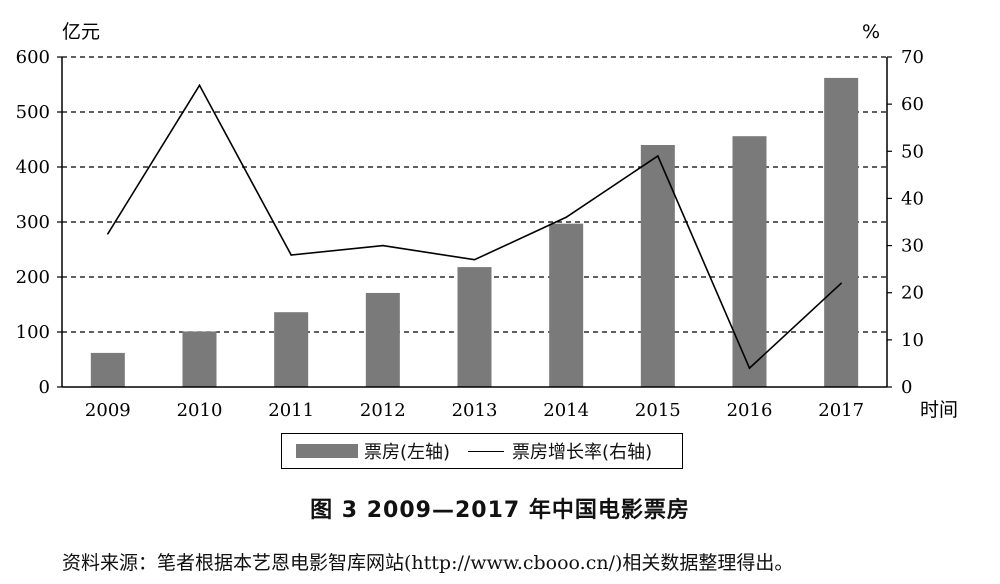 The width and height of the screenshot is (1000, 584). Describe the element at coordinates (912, 340) in the screenshot. I see `right-tick-label: 10` at that location.